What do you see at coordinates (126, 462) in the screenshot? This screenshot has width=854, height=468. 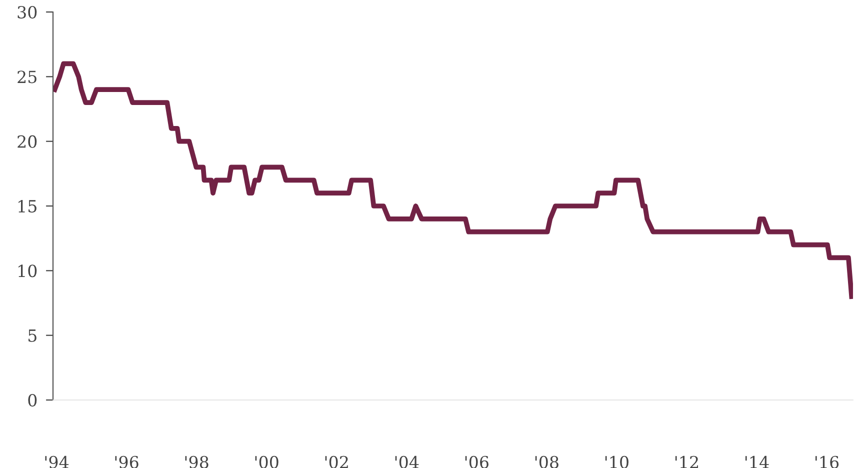 I see `x-tick-label: '96` at bounding box center [126, 462].